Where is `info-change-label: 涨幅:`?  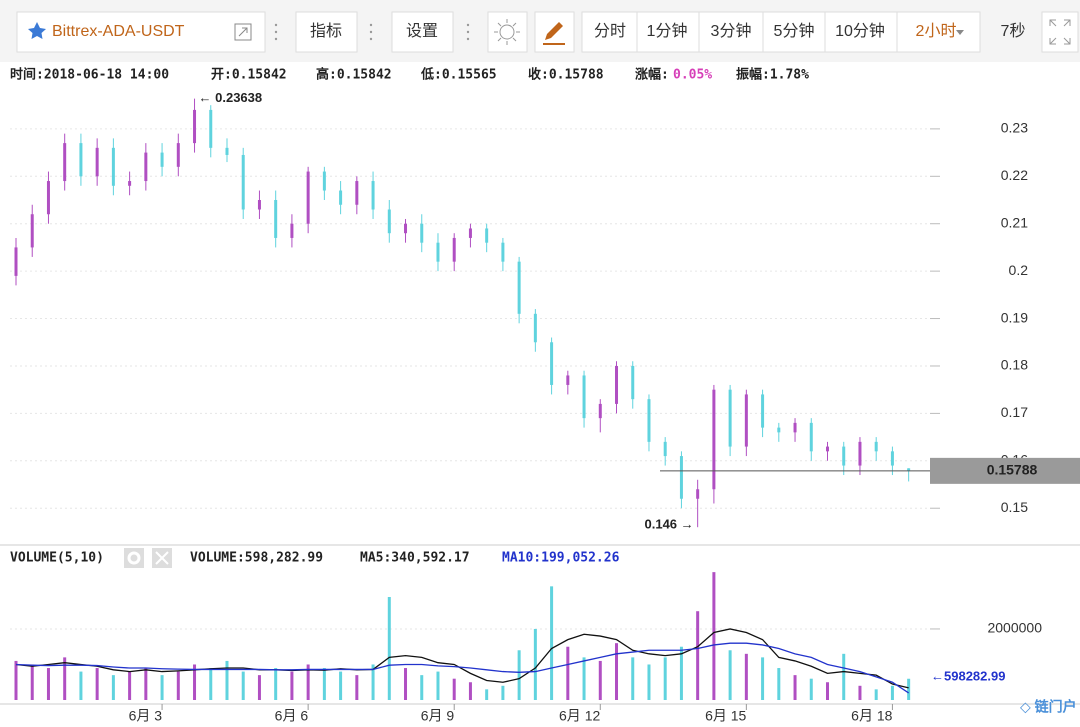
info-change-label: 涨幅: is located at coordinates (651, 75).